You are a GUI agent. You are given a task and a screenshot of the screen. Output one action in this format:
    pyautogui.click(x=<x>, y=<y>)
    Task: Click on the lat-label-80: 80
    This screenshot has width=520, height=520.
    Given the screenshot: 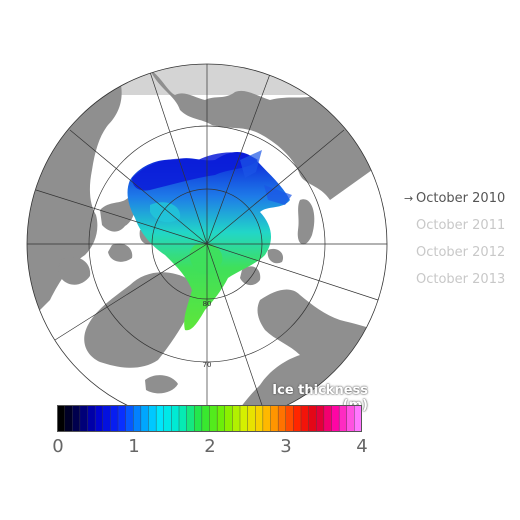 What is the action you would take?
    pyautogui.click(x=207, y=304)
    